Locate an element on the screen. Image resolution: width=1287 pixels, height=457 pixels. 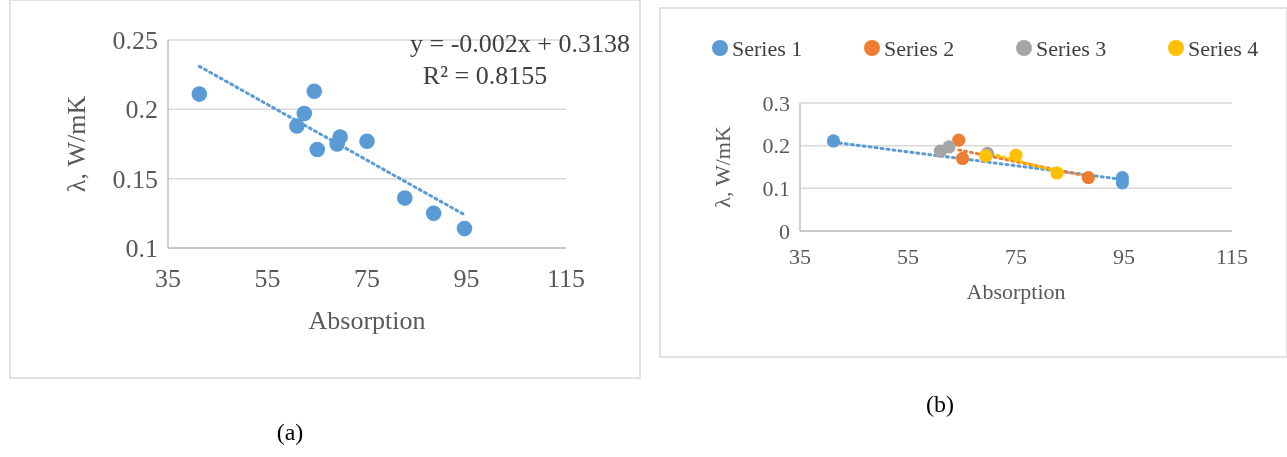
y-tick-label: 0 is located at coordinates (784, 231).